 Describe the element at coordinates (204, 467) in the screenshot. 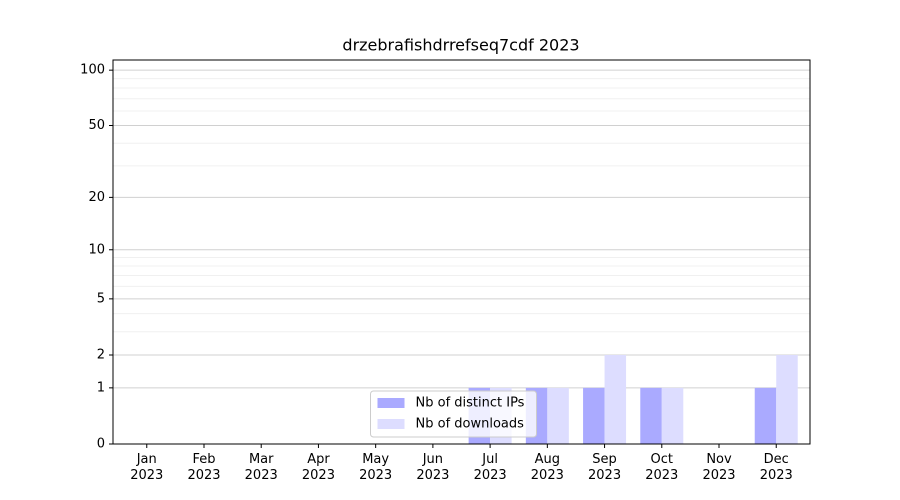

I see `x-tick-label: Feb 2023` at that location.